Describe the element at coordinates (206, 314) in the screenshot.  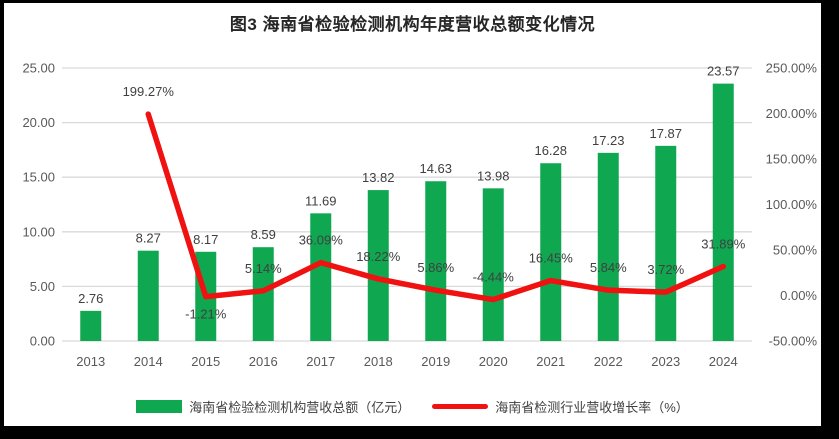
I see `growth-rate-label: -1.21%` at that location.